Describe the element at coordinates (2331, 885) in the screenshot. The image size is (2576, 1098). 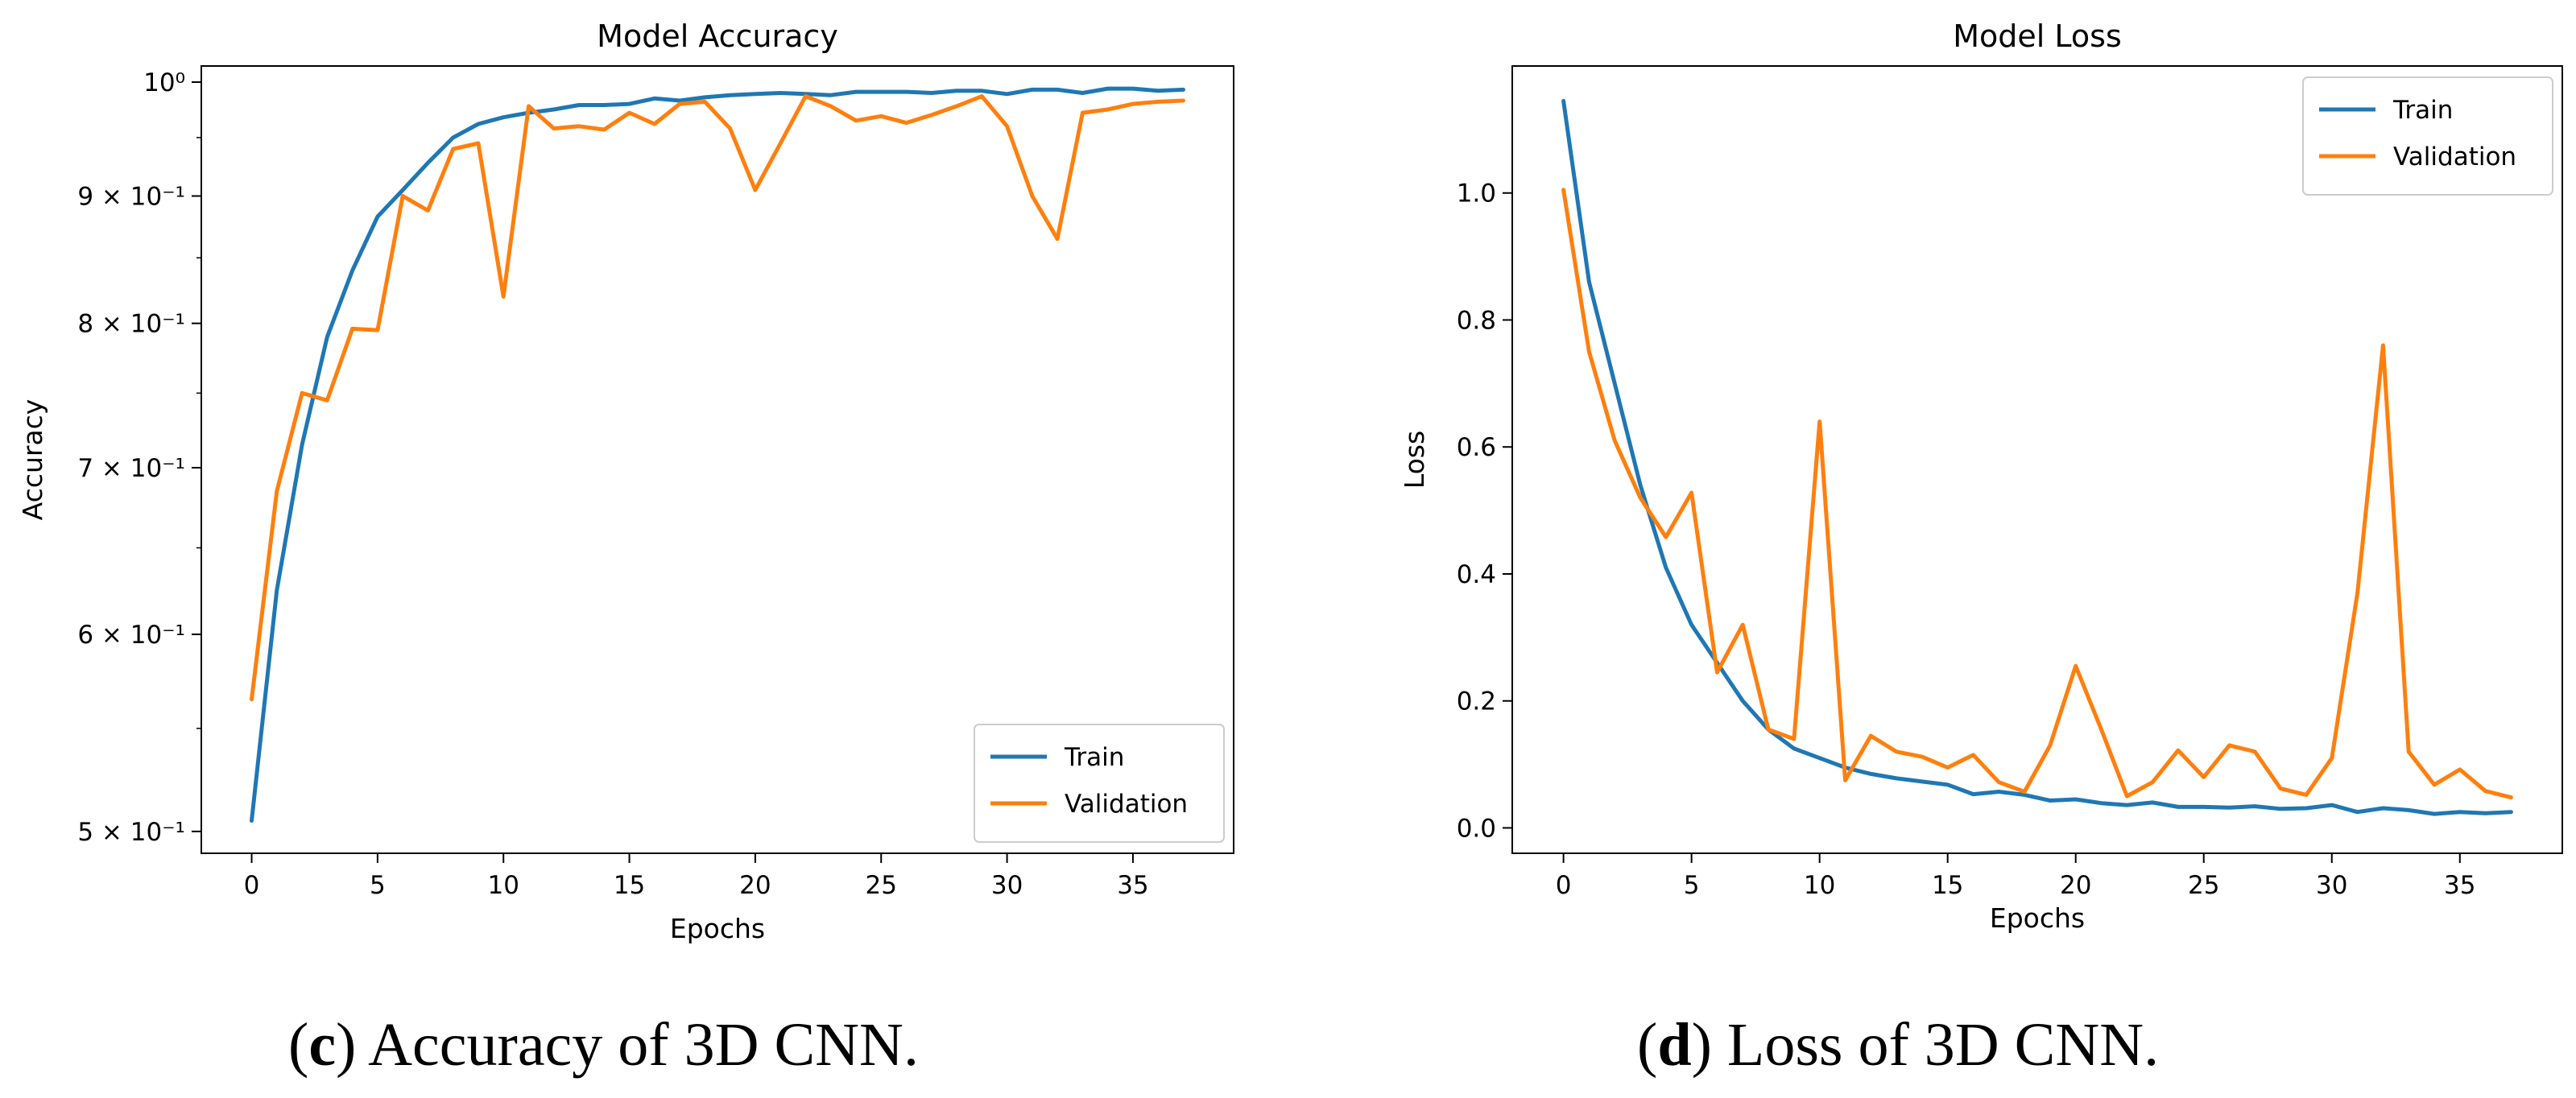
I see `chart-2-x-tick-label-30: 30` at that location.